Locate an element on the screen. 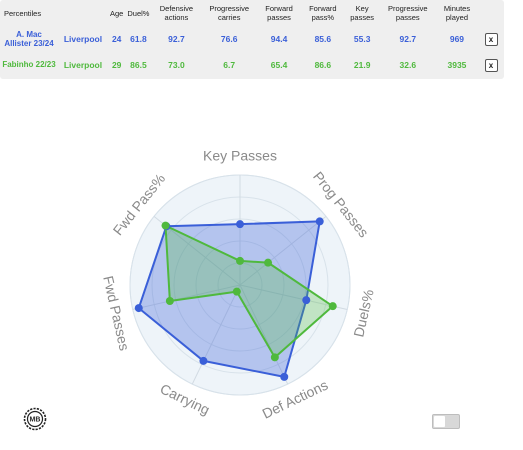 Image resolution: width=523 pixels, height=450 pixels. cell-forward-passes: 94.4 is located at coordinates (279, 39).